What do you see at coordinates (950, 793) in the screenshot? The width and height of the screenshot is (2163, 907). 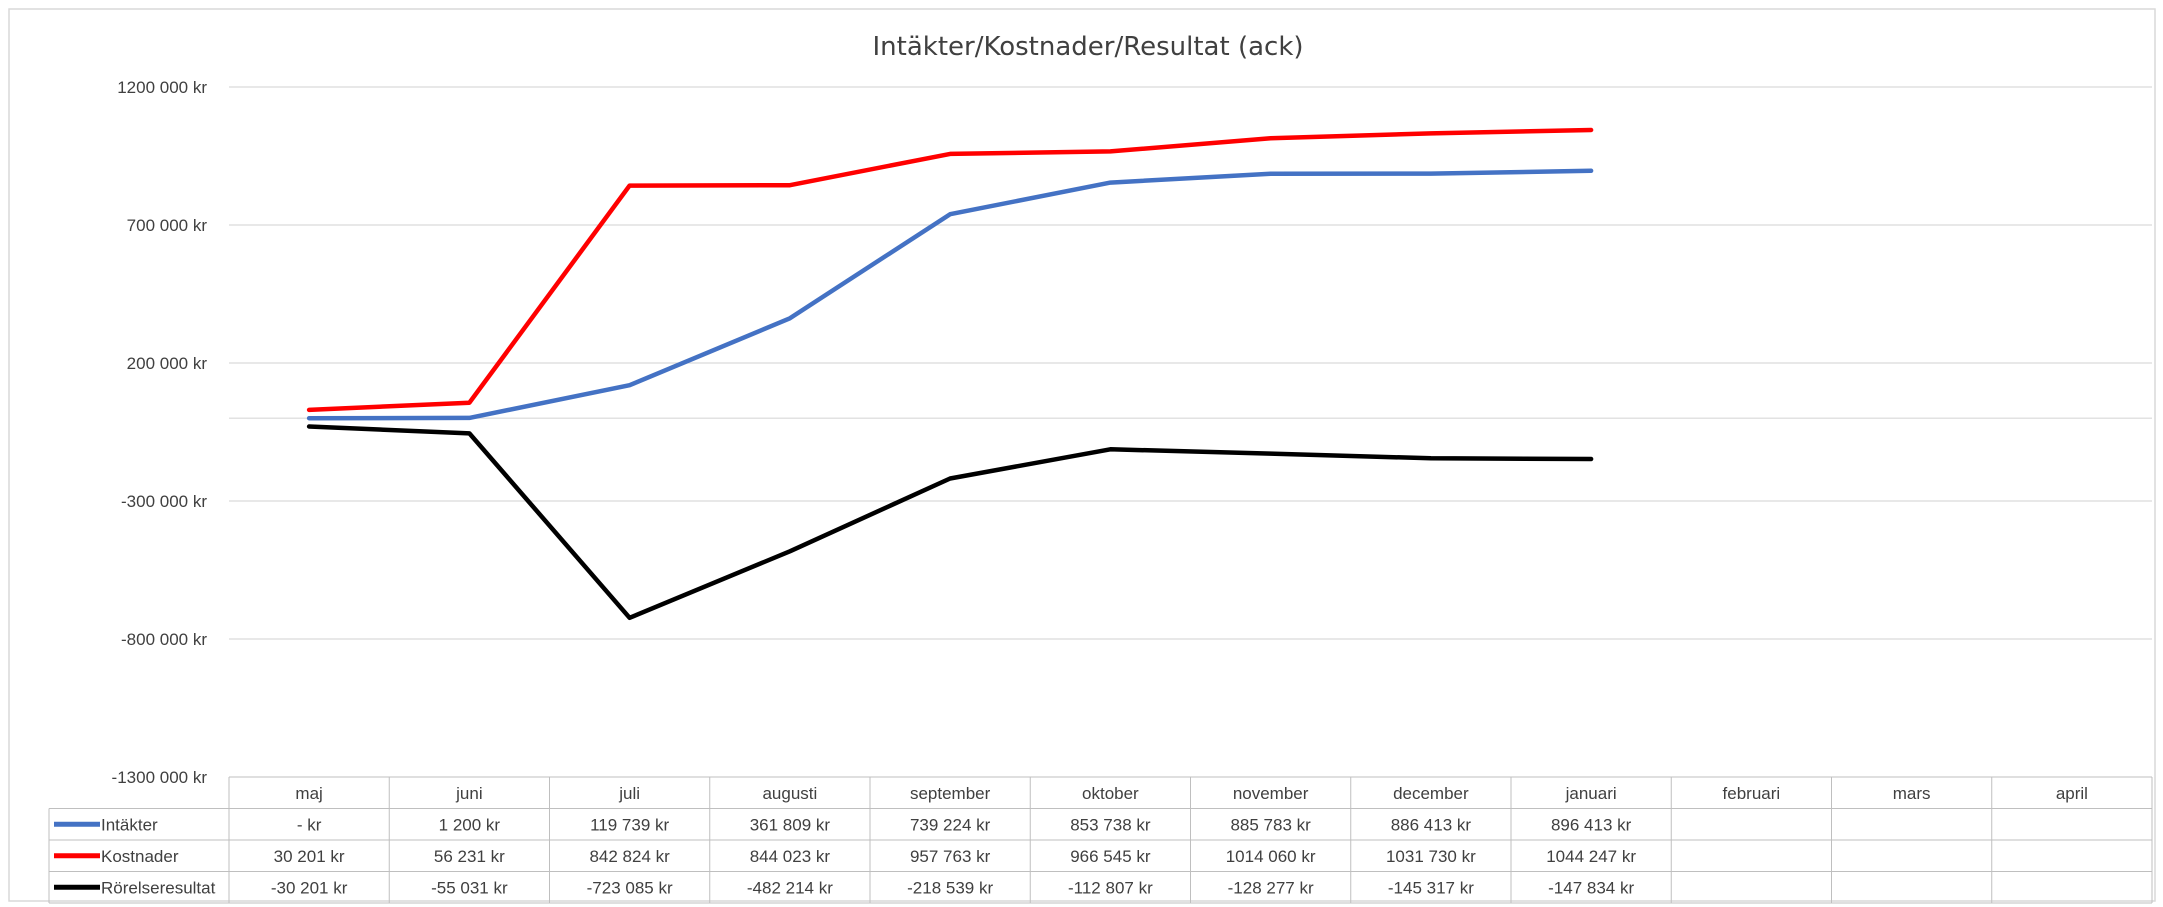 I see `x-tick-label: september` at bounding box center [950, 793].